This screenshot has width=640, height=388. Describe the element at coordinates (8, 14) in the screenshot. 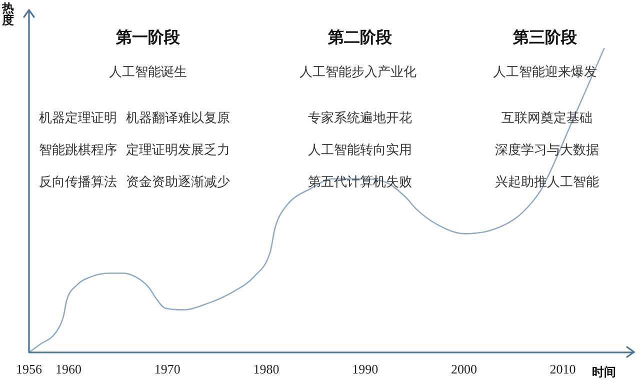

I see `y-axis-title: 热度` at that location.